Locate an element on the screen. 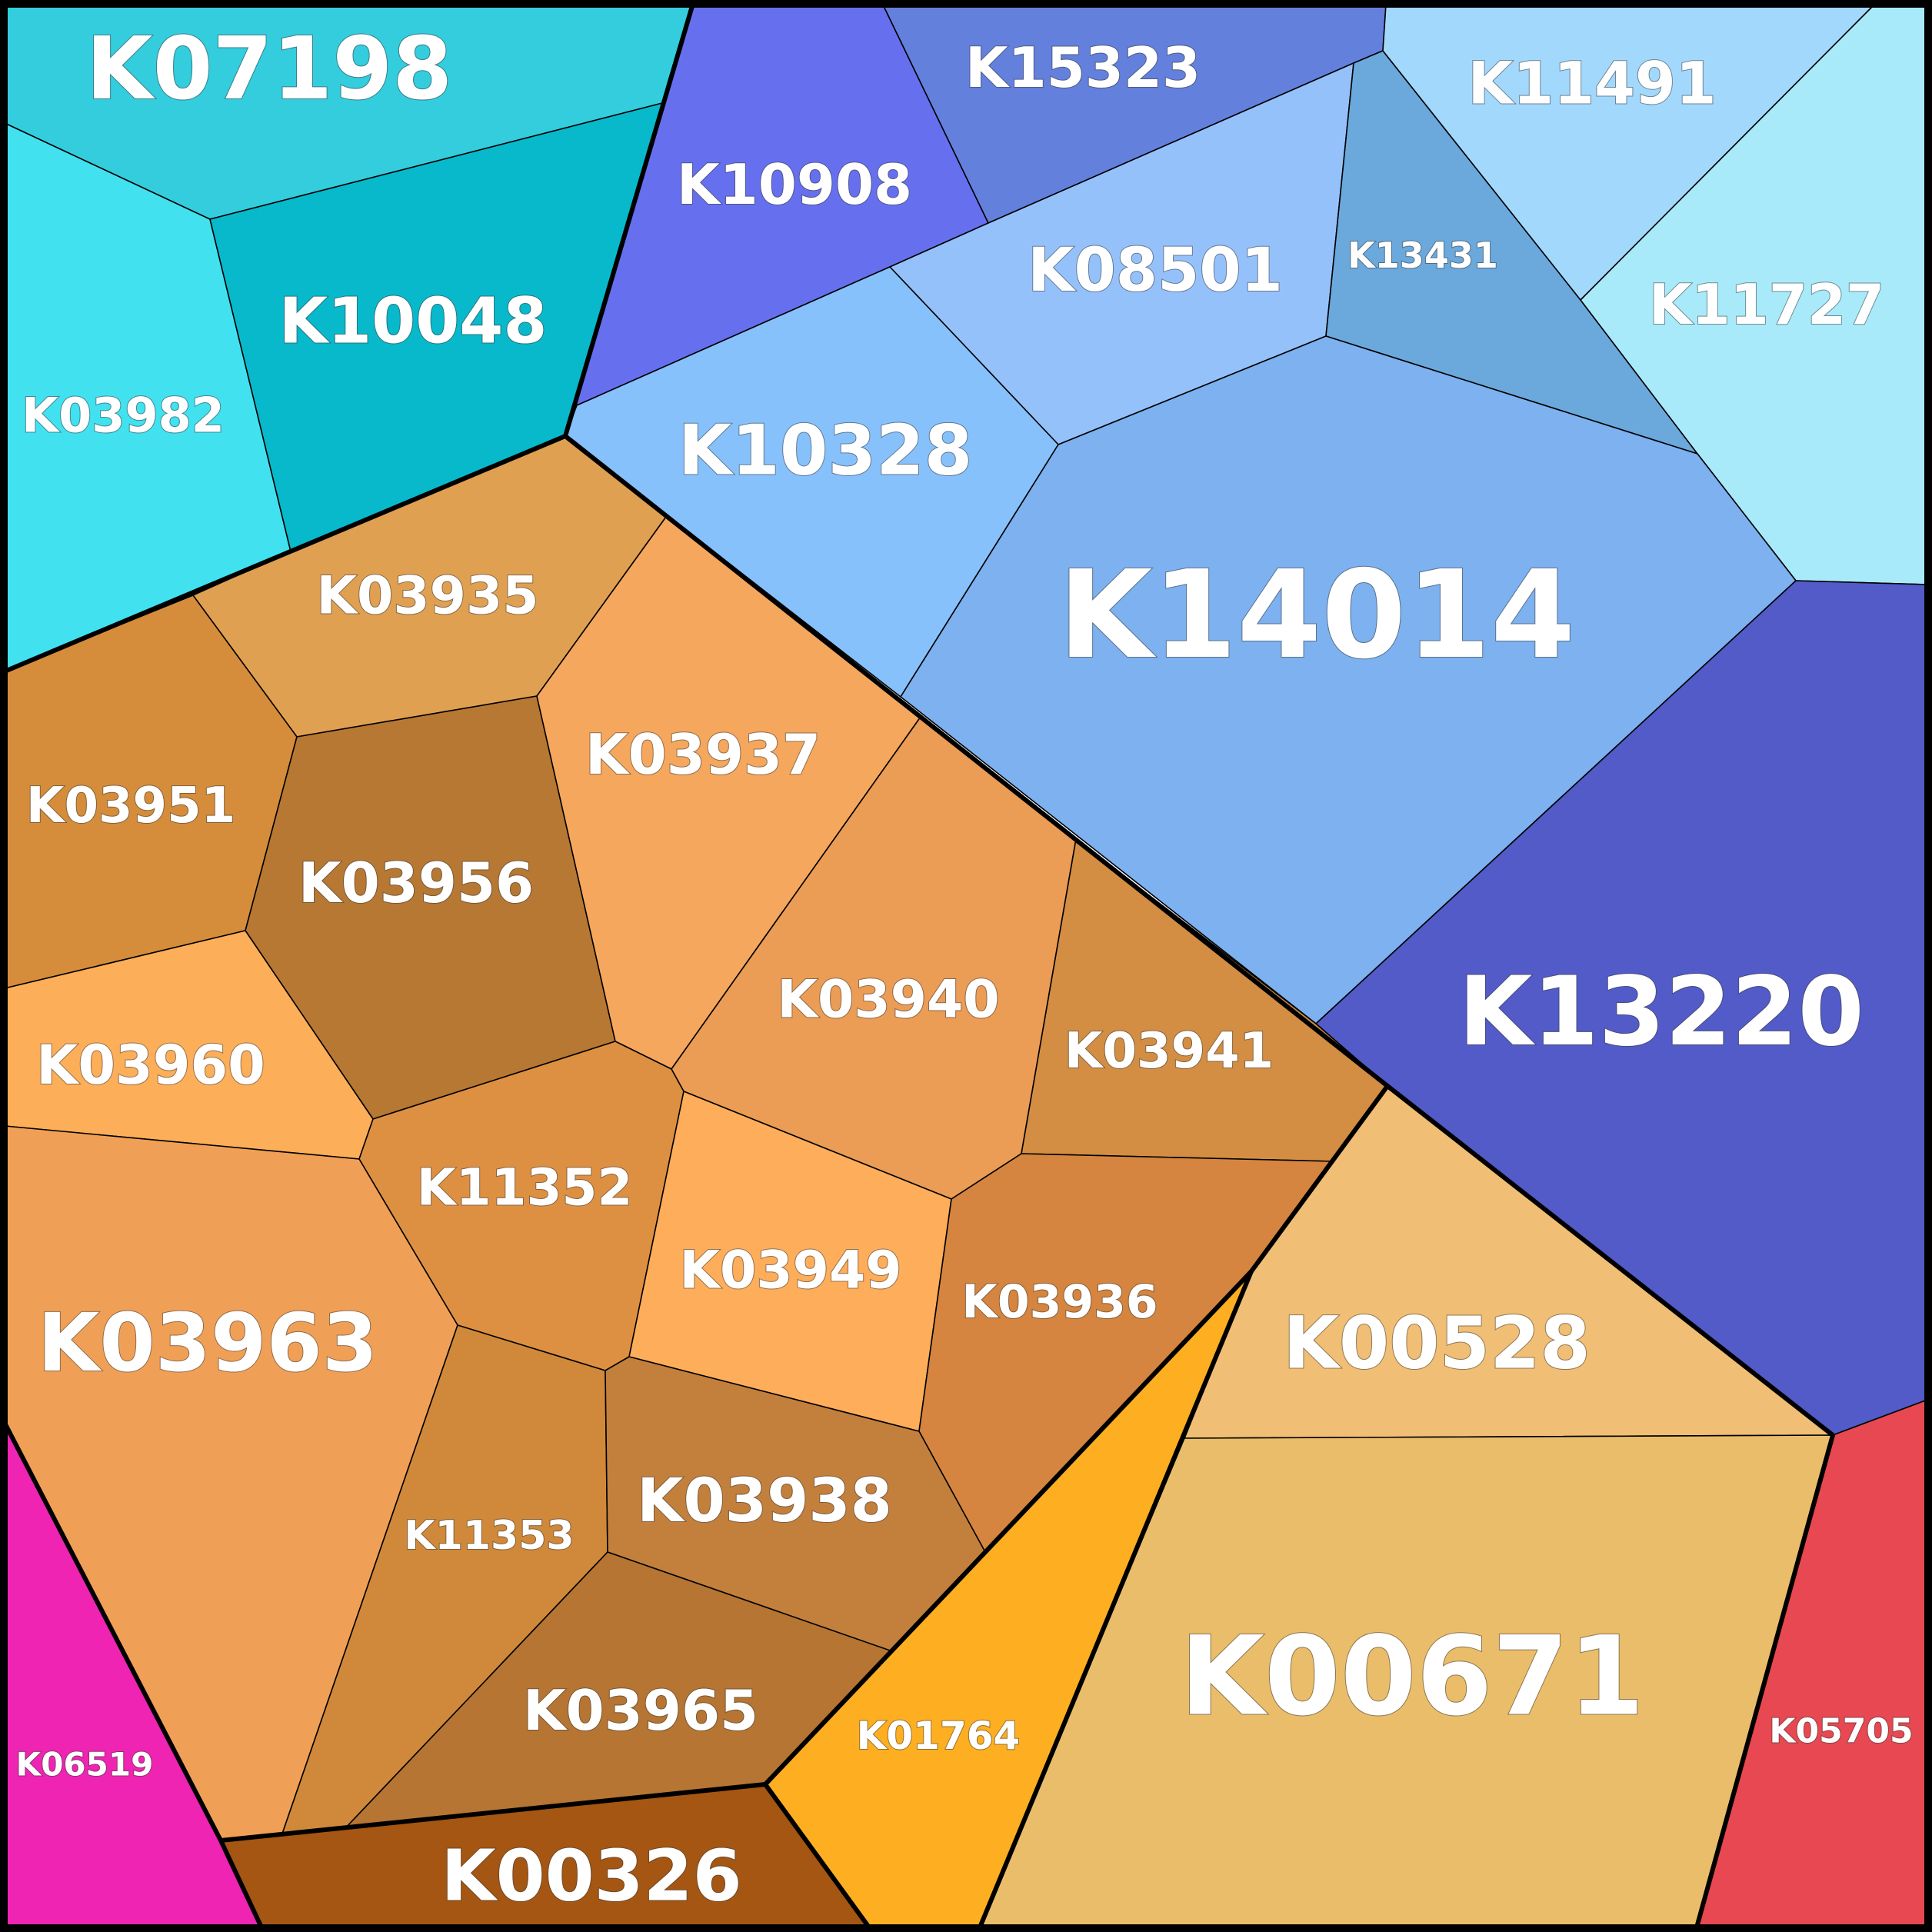 The image size is (1932, 1932). cell-label-k06519: K06519 is located at coordinates (85, 1765).